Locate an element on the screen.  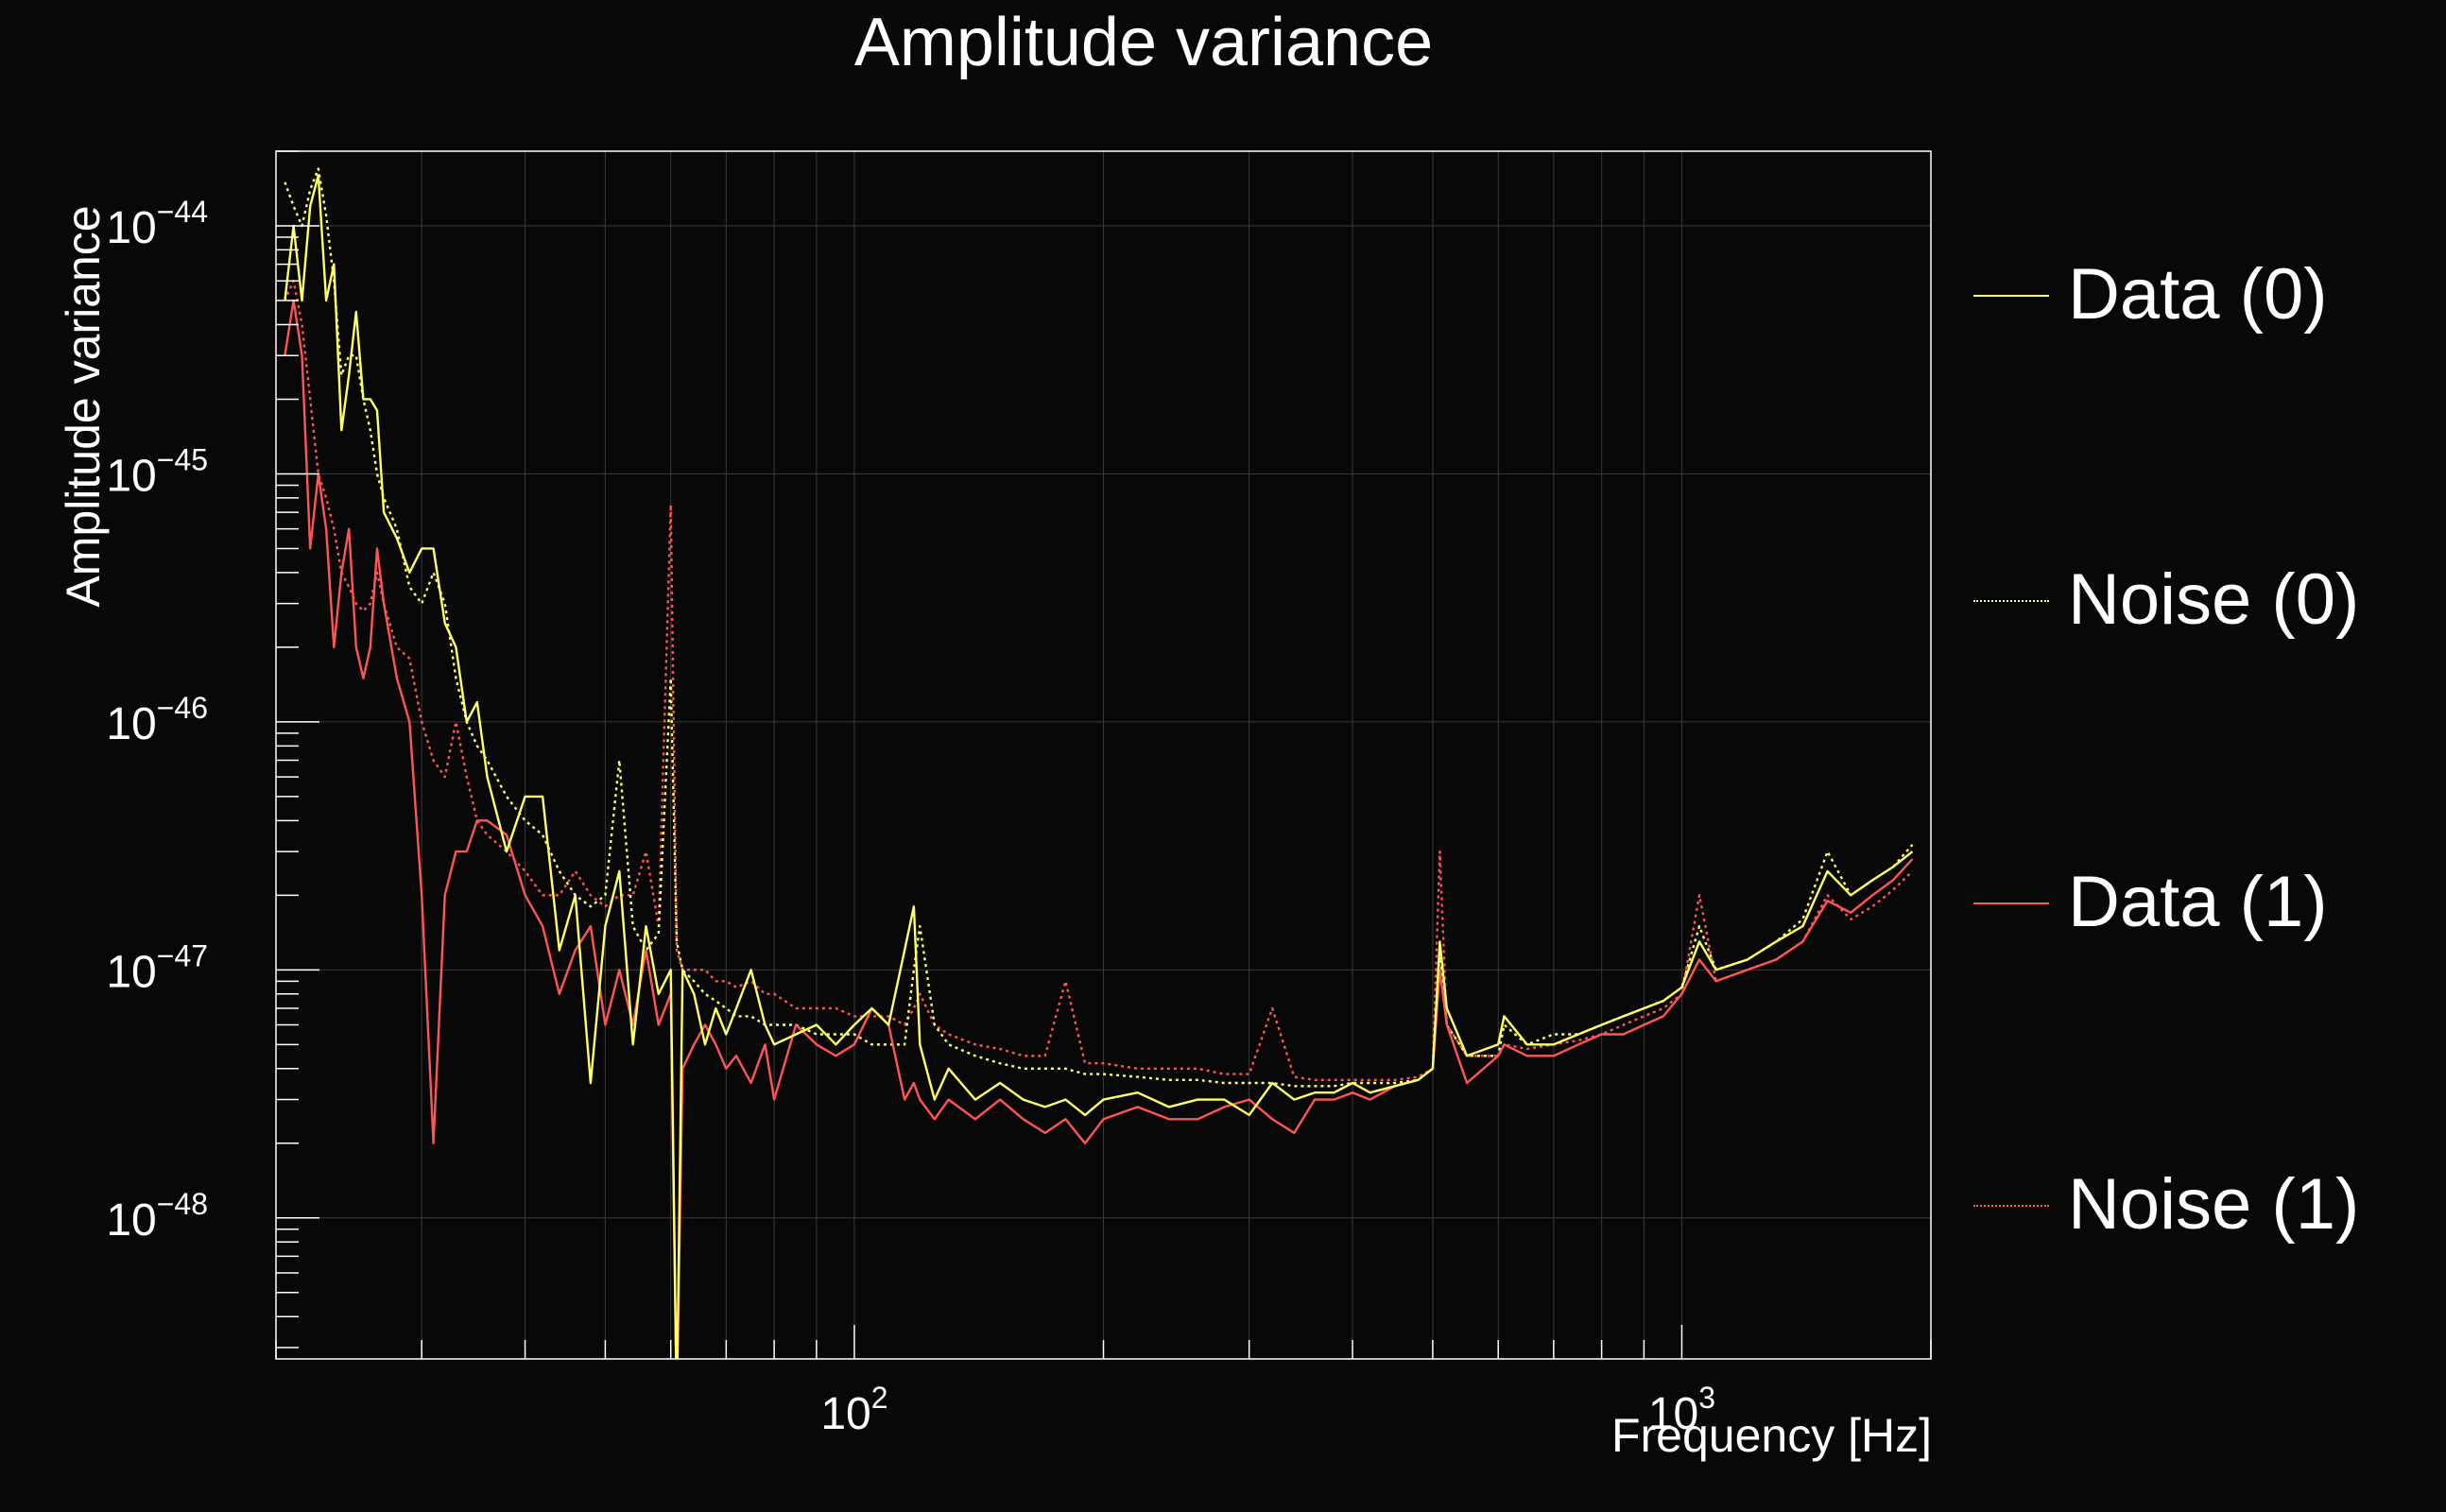
y-tick-label: 10−48 is located at coordinates (157, 1216).